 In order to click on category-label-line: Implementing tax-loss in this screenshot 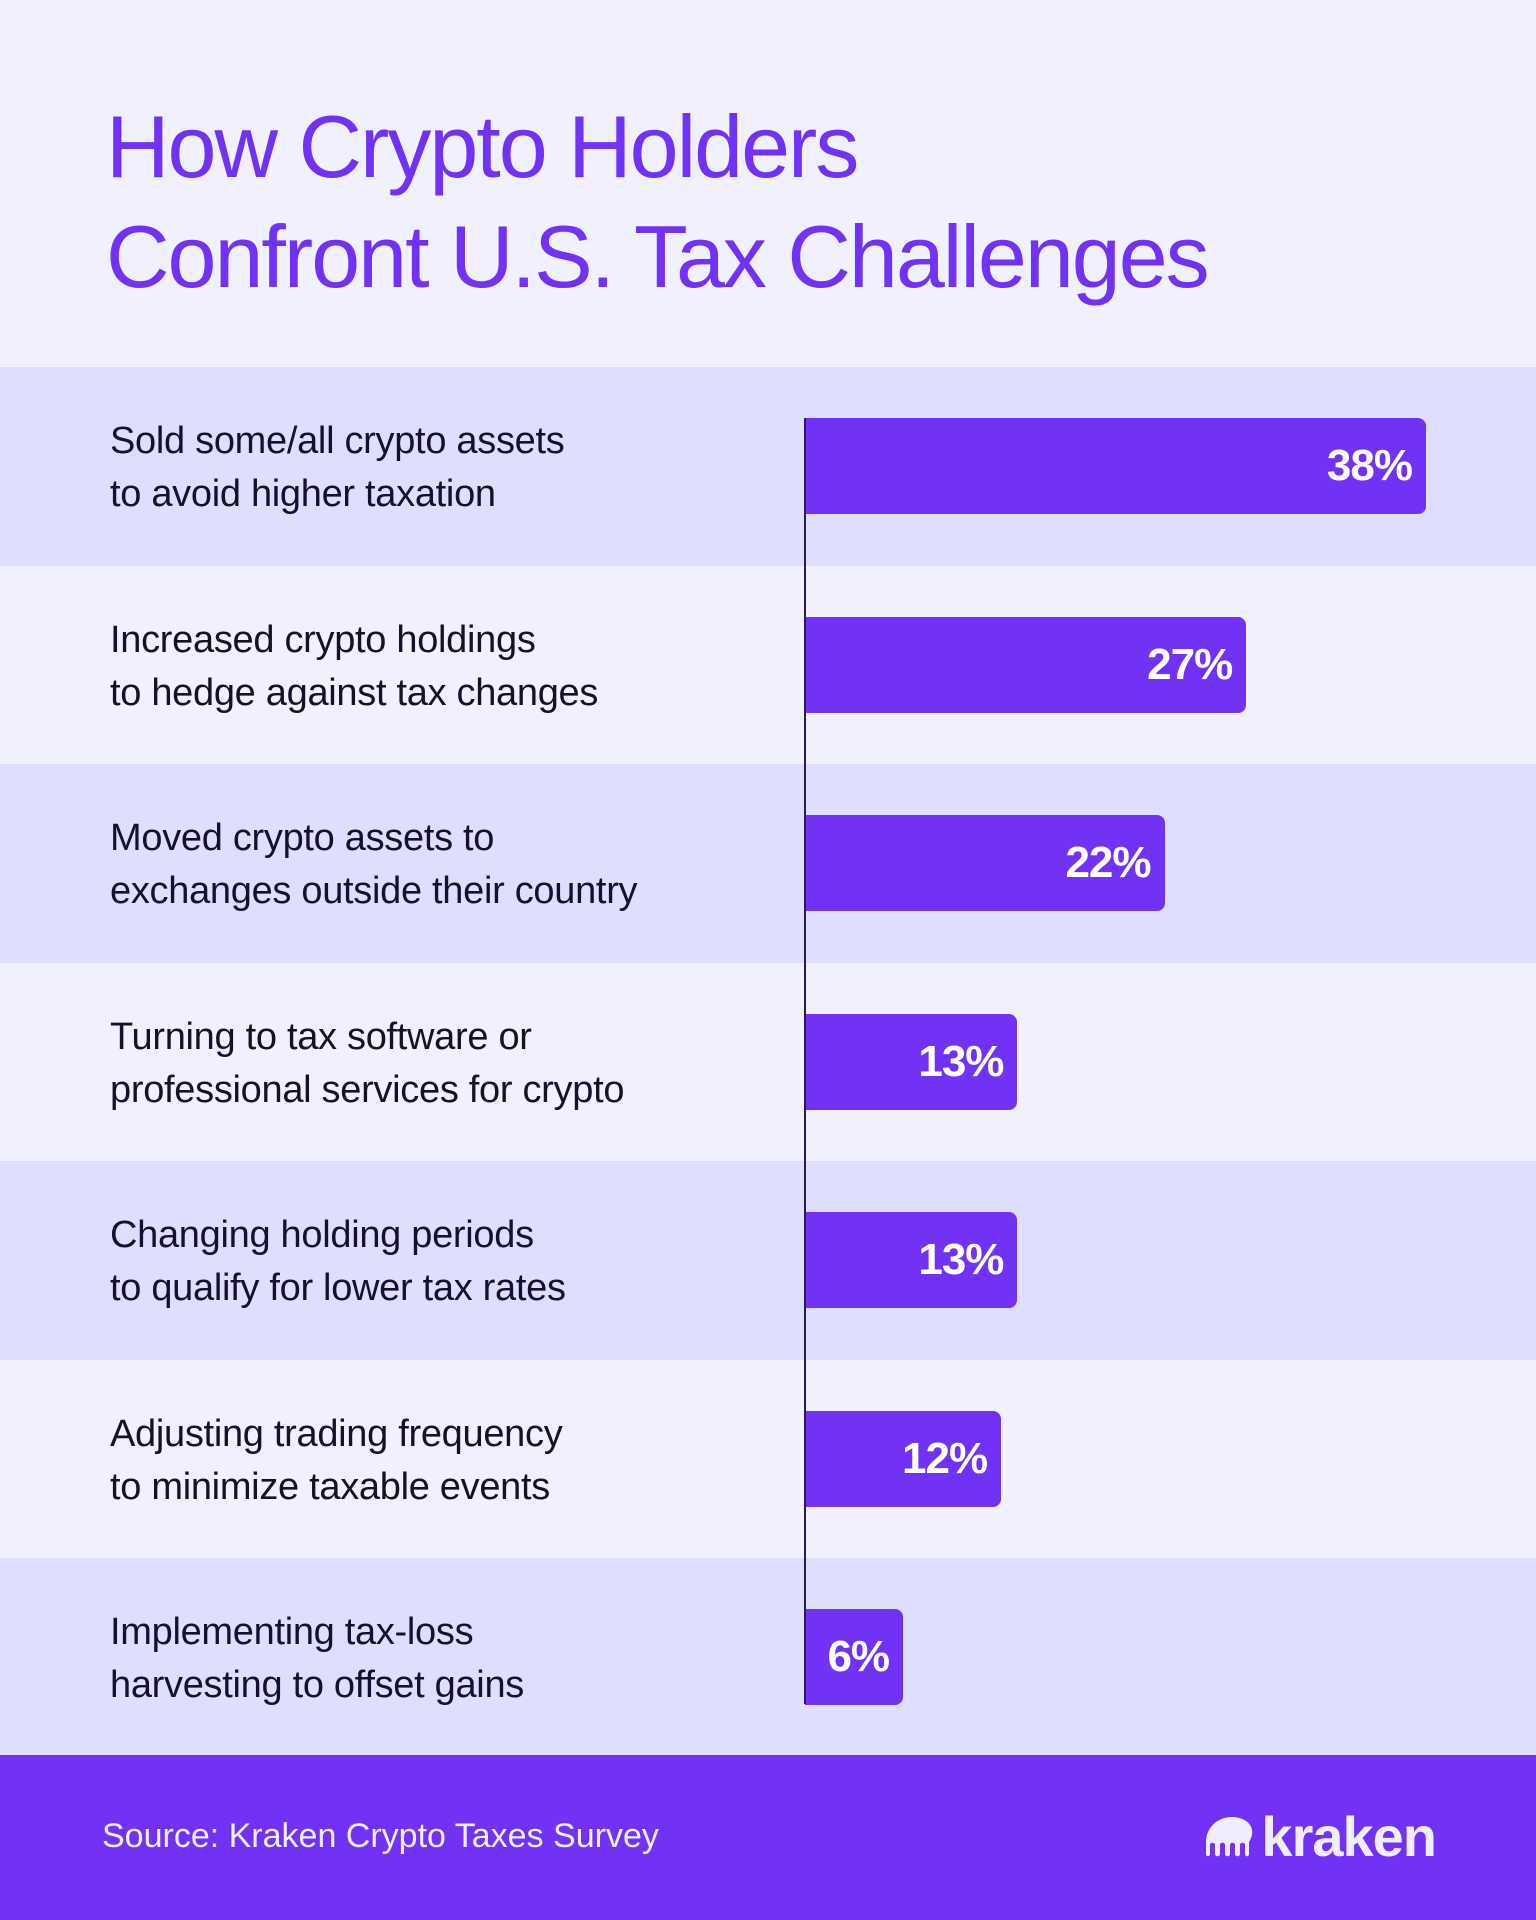, I will do `click(292, 1632)`.